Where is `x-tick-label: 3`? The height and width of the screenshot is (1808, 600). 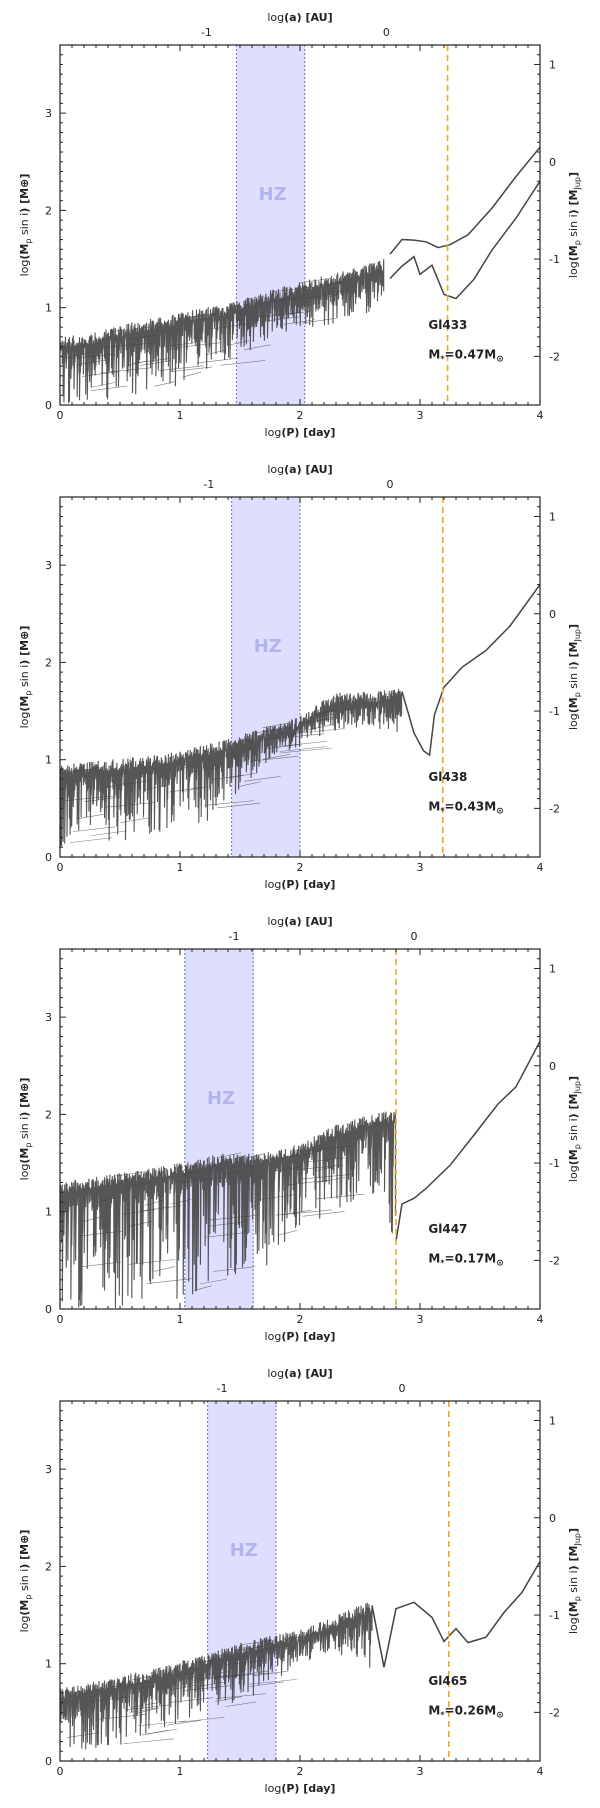 x-tick-label: 3 is located at coordinates (420, 1771).